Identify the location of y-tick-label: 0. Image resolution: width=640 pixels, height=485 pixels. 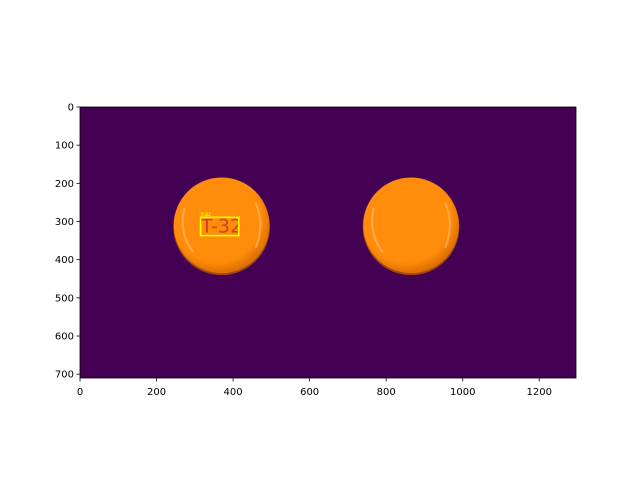
(71, 108).